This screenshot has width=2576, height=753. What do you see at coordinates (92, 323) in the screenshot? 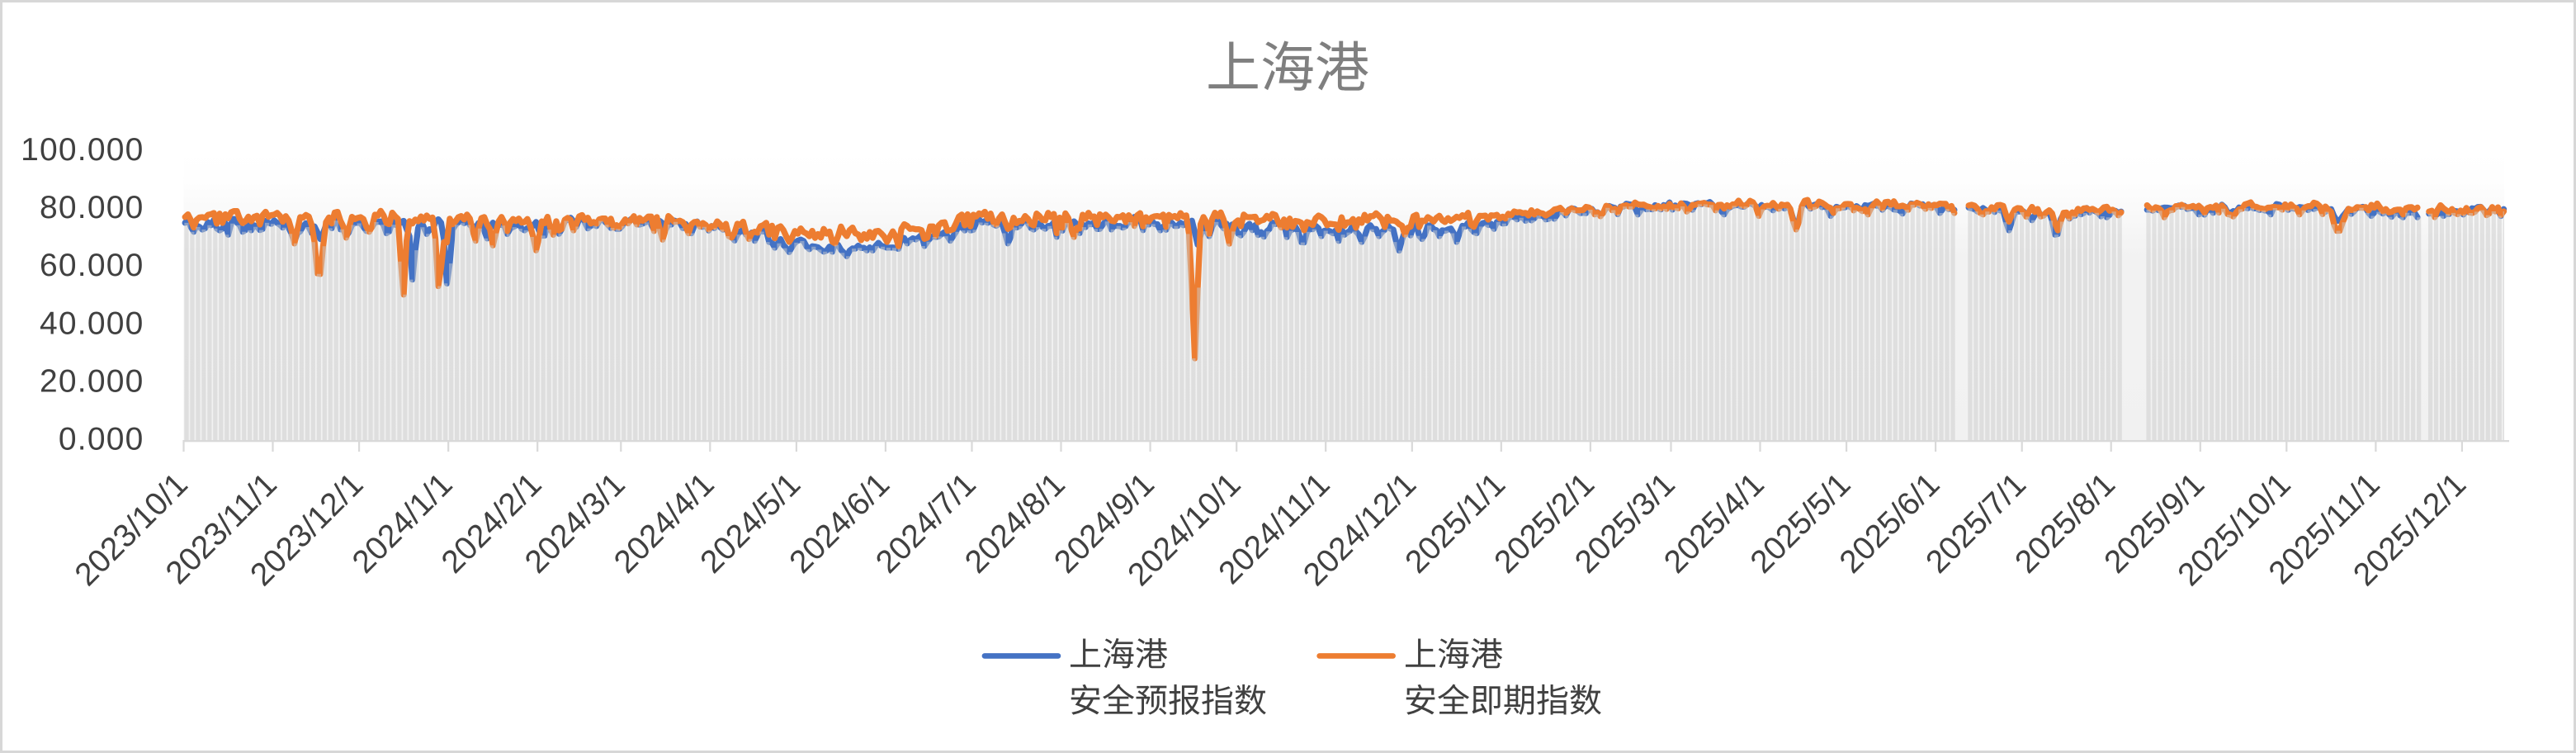
I see `svg-text: 40.000` at bounding box center [92, 323].